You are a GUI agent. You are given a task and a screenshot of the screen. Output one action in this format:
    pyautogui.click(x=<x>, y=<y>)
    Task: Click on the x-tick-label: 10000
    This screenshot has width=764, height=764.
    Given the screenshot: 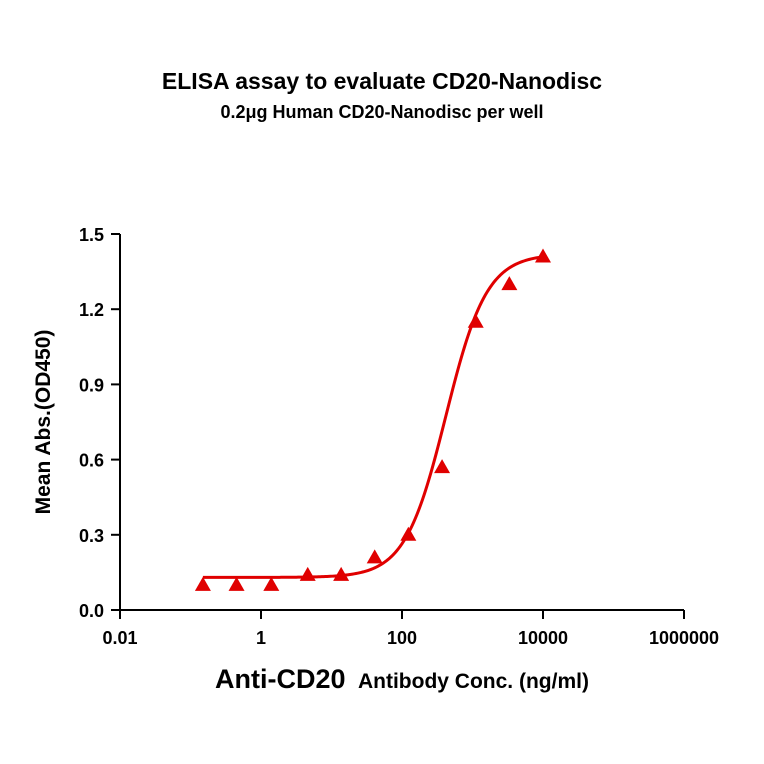 What is the action you would take?
    pyautogui.click(x=543, y=638)
    